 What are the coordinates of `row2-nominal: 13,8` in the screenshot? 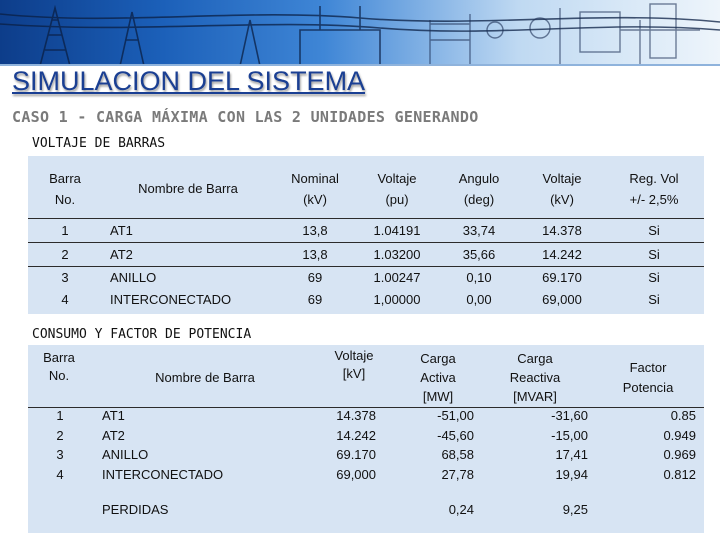 It's located at (315, 254).